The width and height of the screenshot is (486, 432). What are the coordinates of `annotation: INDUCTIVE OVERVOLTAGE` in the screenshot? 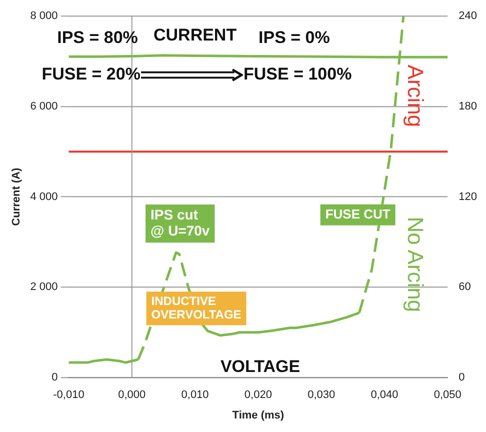 It's located at (196, 308).